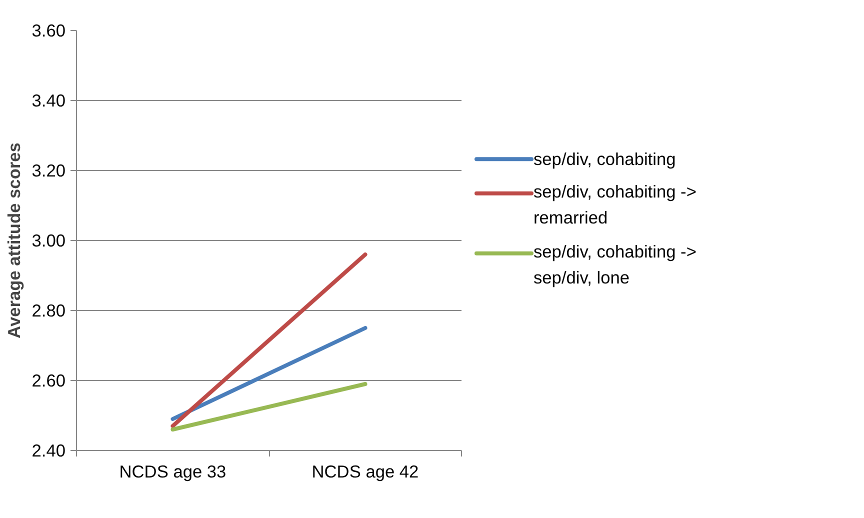  I want to click on y-tick-label: 3.60, so click(49, 30).